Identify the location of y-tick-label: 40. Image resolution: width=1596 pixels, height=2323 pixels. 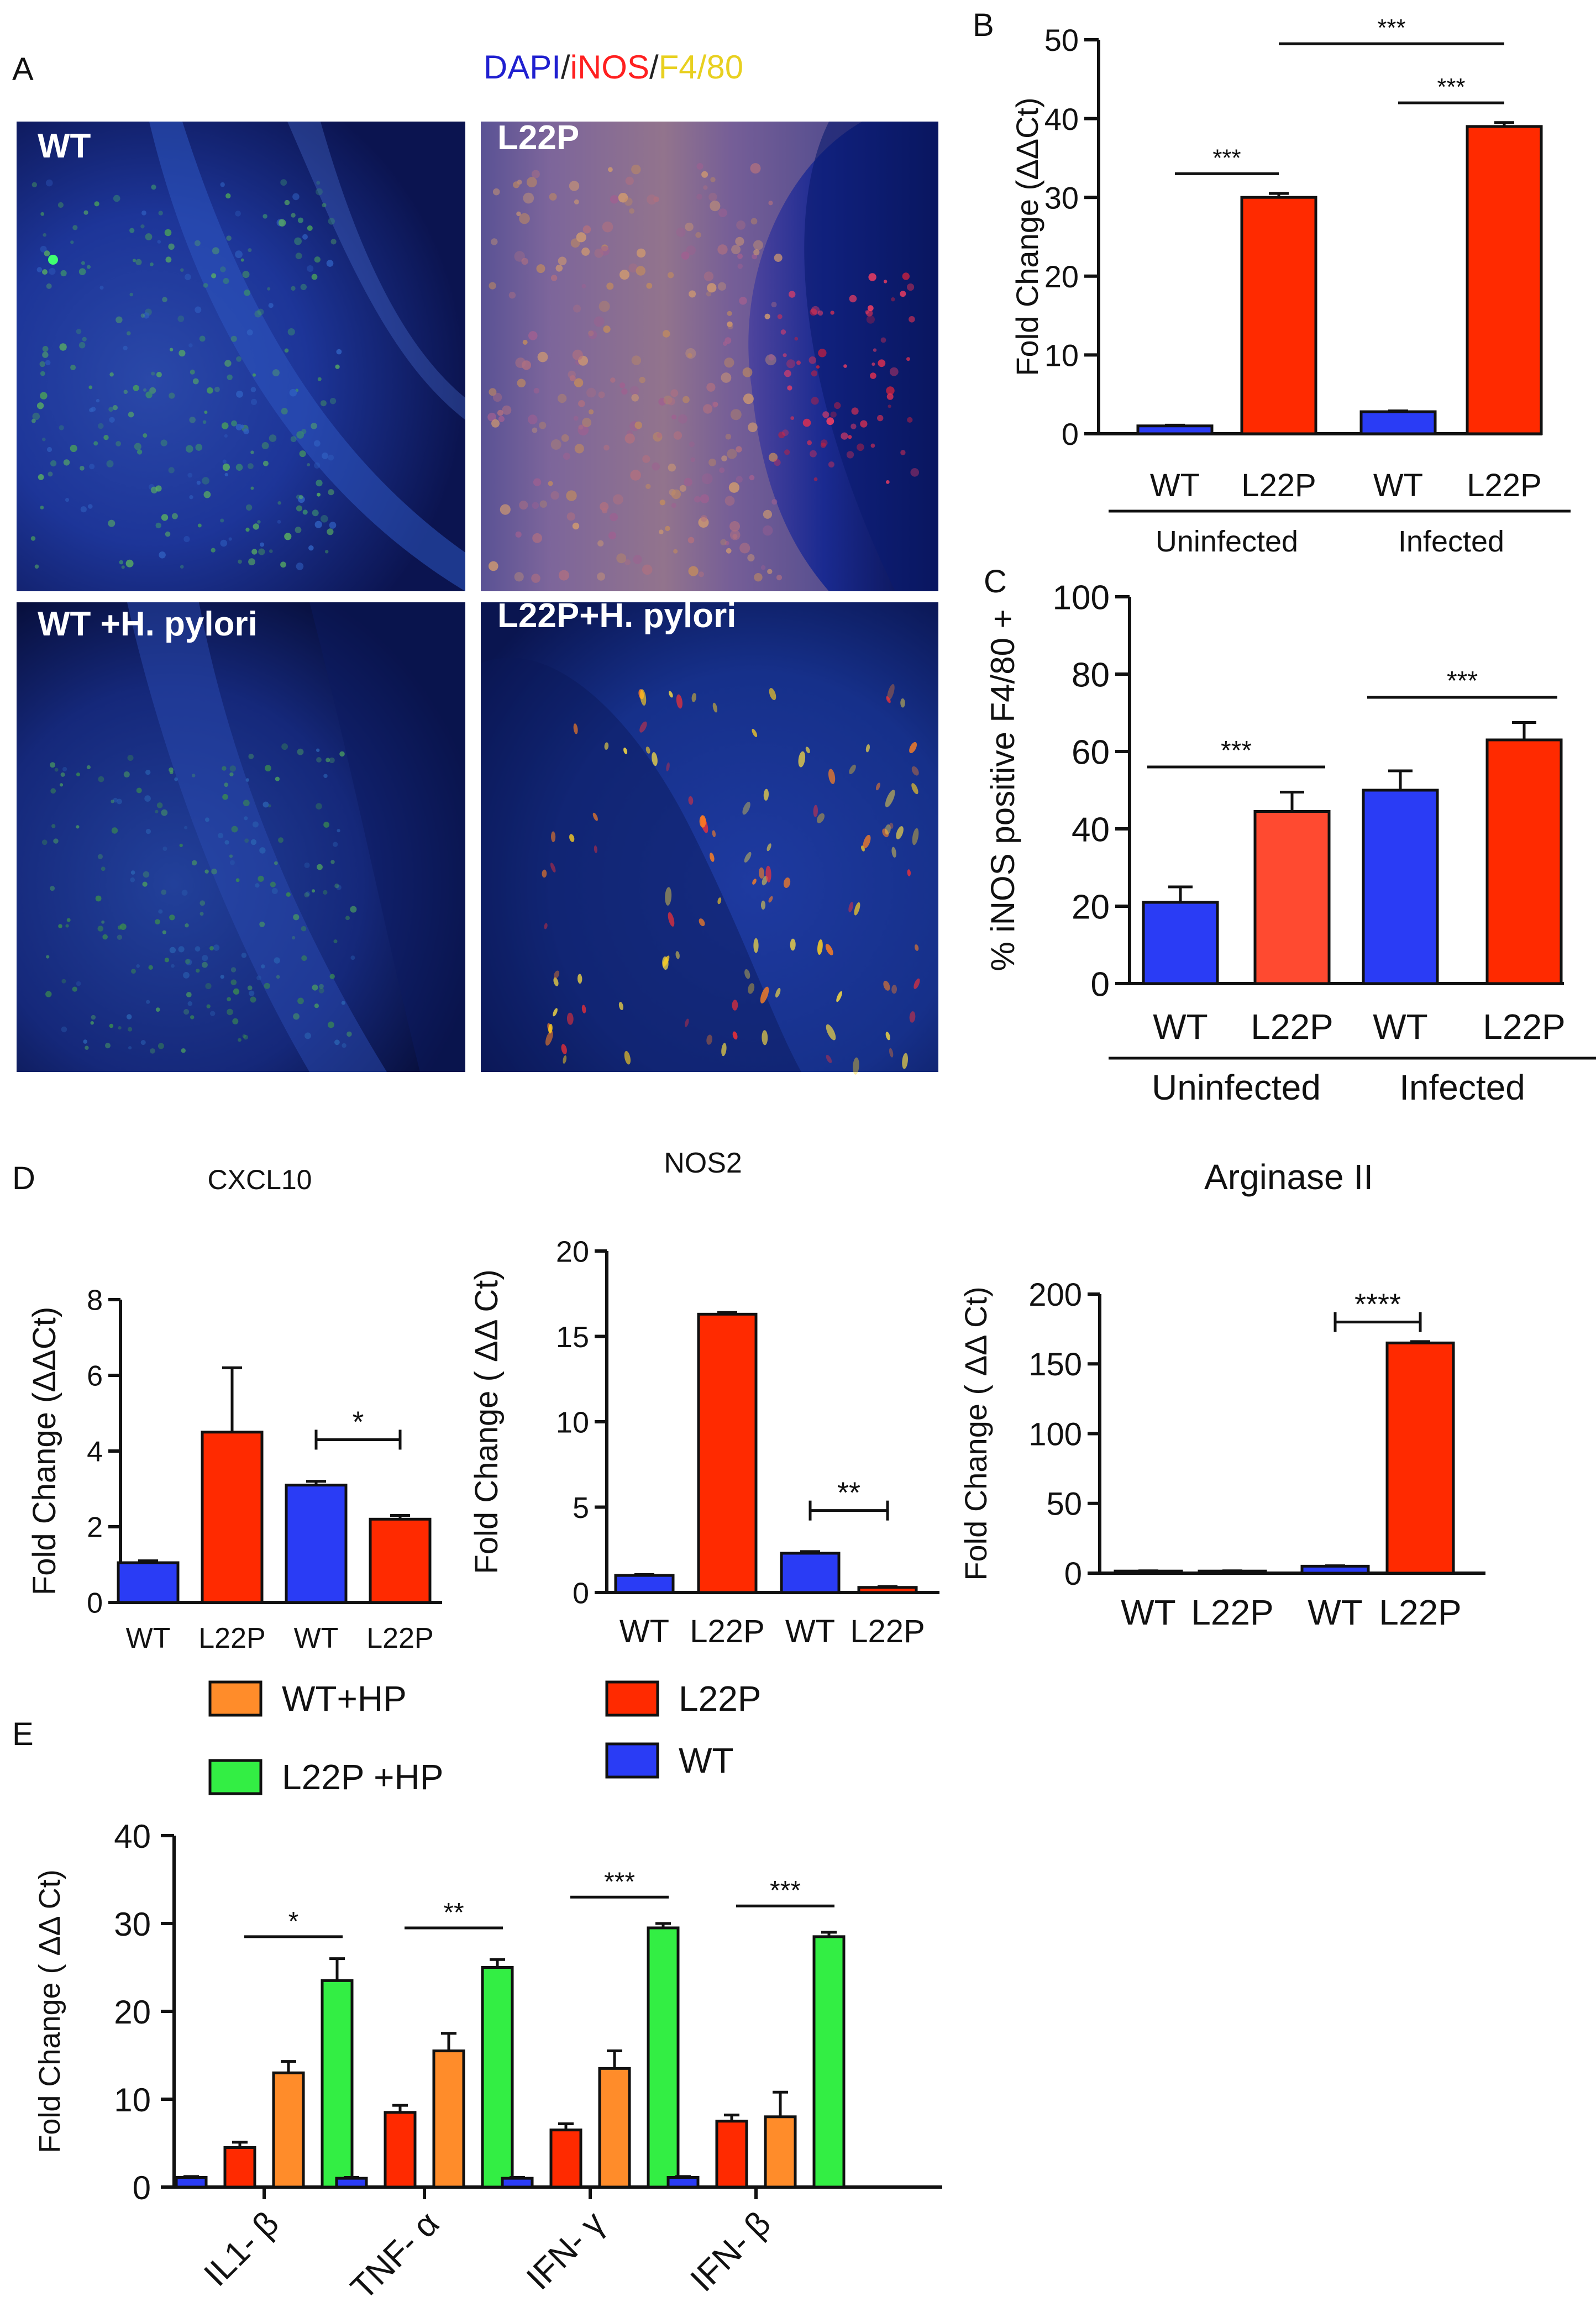
(1091, 830).